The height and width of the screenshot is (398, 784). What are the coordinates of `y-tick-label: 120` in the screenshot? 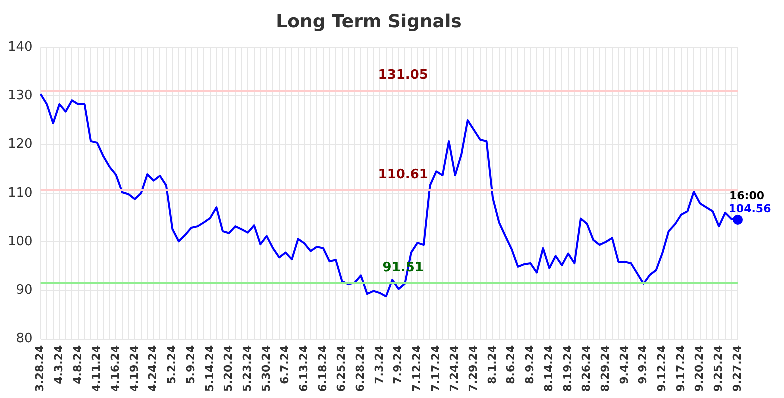 It's located at (20, 144).